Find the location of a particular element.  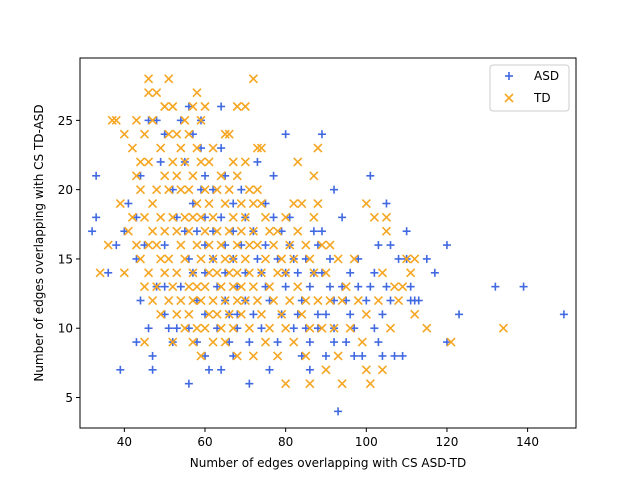

y-axis-ticks: 5 10 15 20 25 is located at coordinates (69, 259).